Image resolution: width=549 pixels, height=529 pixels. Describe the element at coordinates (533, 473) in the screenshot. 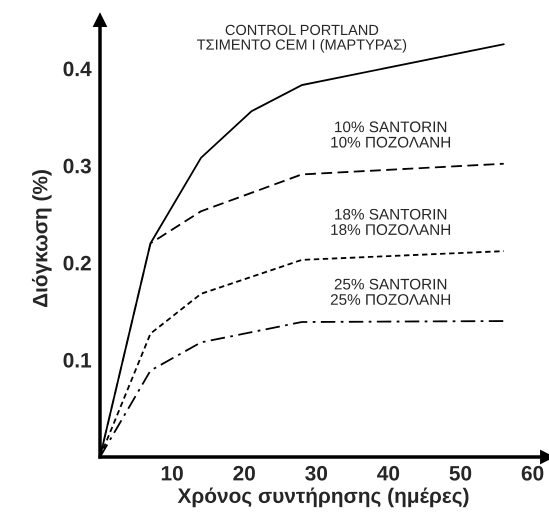

I see `x-tick-label: 60` at that location.